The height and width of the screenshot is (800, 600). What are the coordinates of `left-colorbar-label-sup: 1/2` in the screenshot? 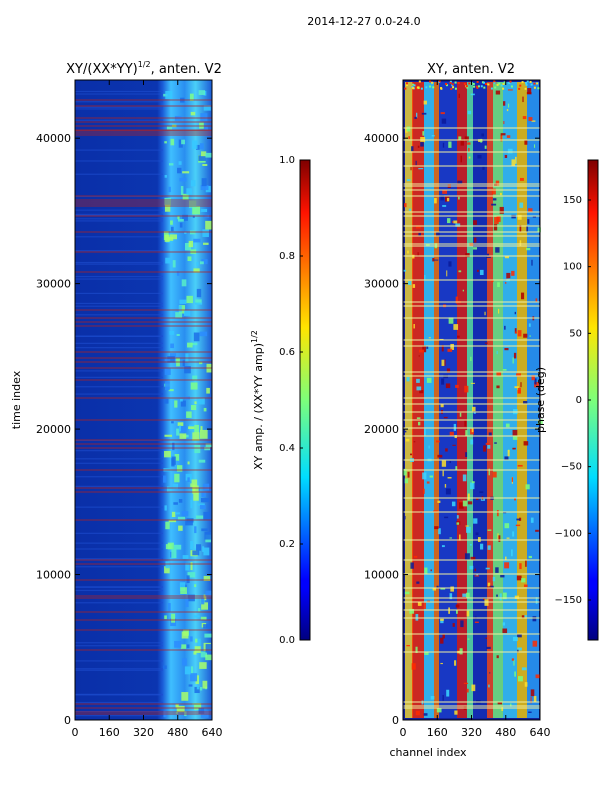 It's located at (254, 336).